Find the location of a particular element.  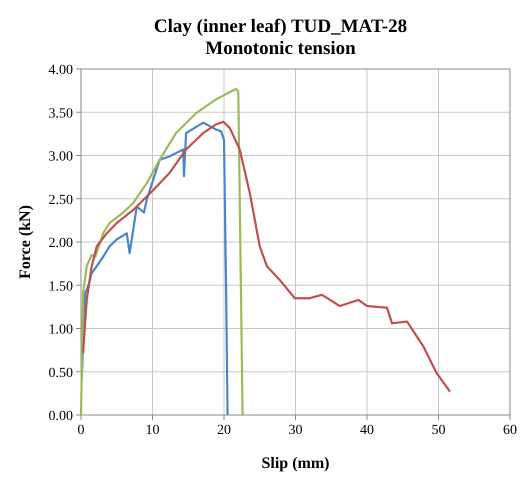

y-axis-title: Force (kN) is located at coordinates (25, 242).